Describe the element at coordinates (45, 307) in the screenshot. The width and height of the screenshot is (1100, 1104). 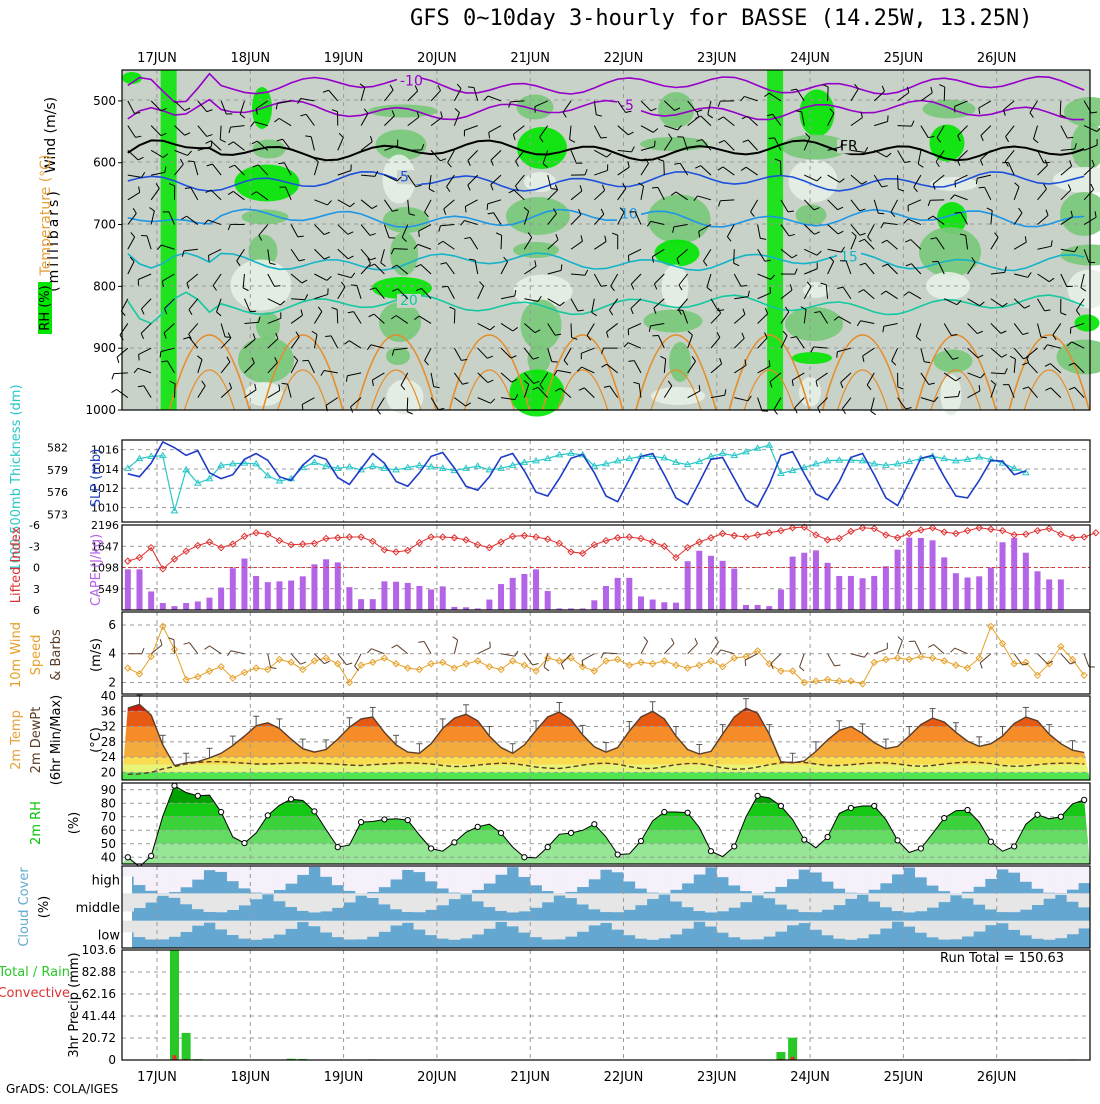
I see `sounding-rh-label: RH (%)` at that location.